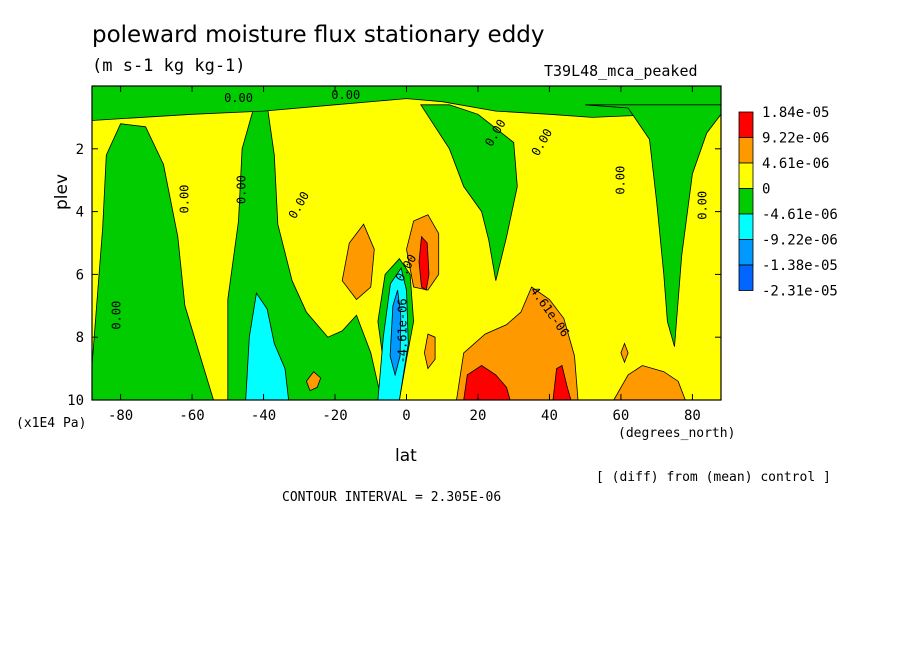 Image resolution: width=904 pixels, height=654 pixels. Describe the element at coordinates (80, 213) in the screenshot. I see `y-tick-label: 4` at that location.